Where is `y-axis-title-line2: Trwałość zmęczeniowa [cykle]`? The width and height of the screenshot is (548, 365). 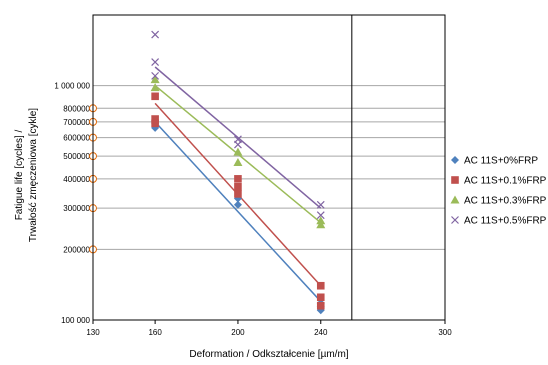
y-axis-title-line2: Trwałość zmęczeniowa [cykle] is located at coordinates (33, 175).